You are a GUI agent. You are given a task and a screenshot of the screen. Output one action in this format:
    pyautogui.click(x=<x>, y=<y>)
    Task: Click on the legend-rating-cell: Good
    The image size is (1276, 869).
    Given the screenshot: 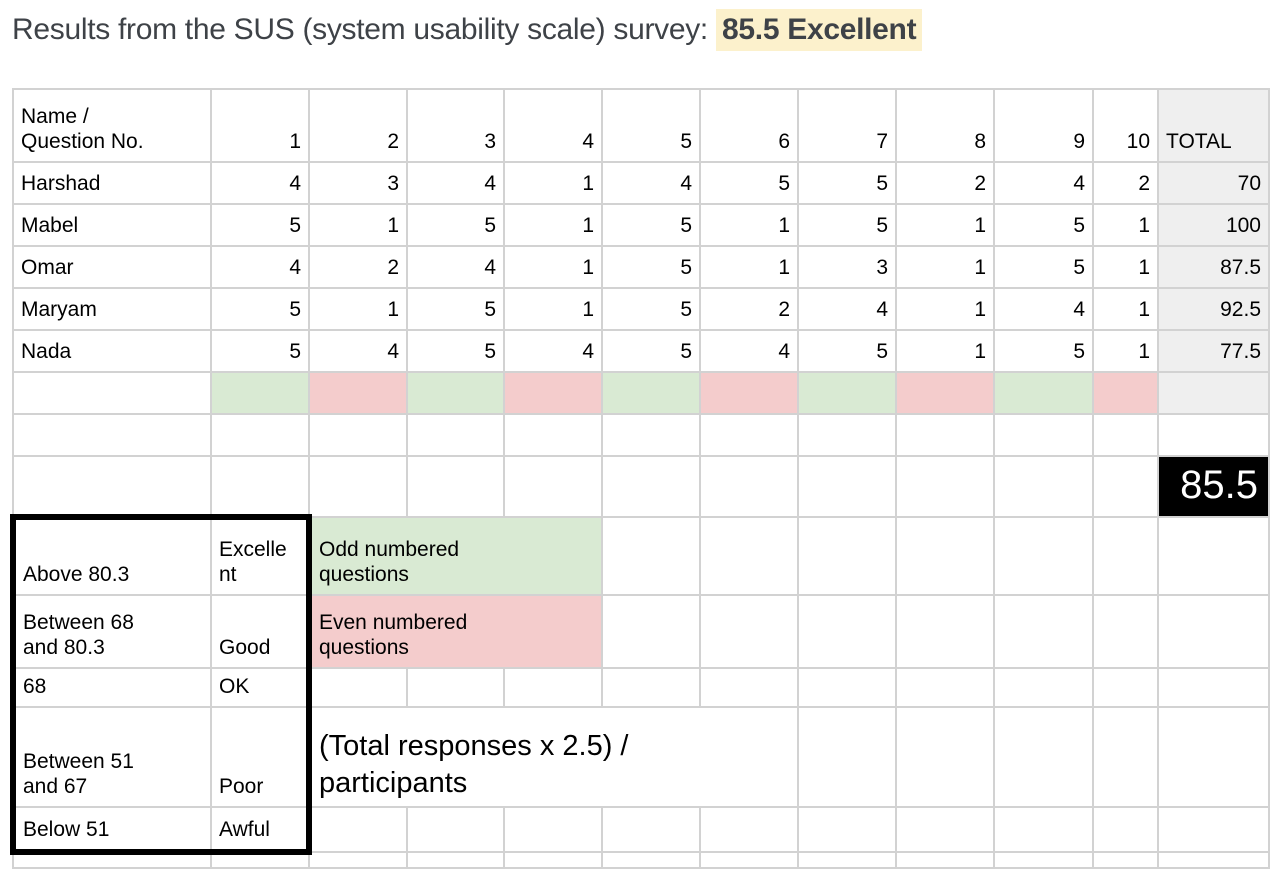 What is the action you would take?
    pyautogui.click(x=261, y=631)
    